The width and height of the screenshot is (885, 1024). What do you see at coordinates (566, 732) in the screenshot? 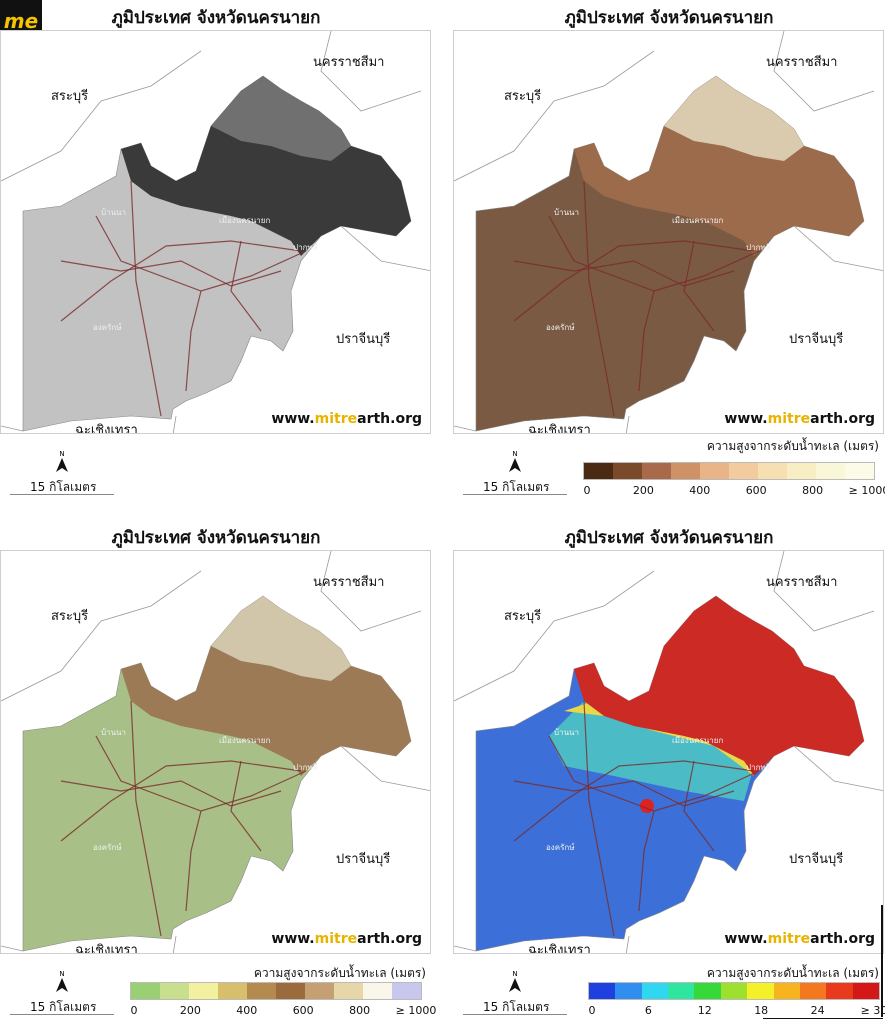
I see `town-ban-na: บ้านนา` at bounding box center [566, 732].